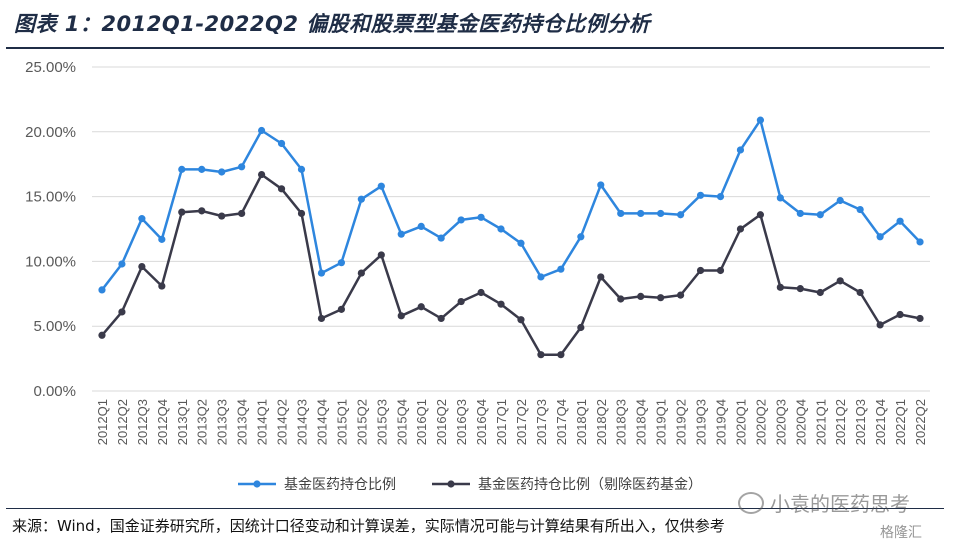 This screenshot has height=550, width=966. I want to click on x-tick-label: 2022Q1, so click(900, 422).